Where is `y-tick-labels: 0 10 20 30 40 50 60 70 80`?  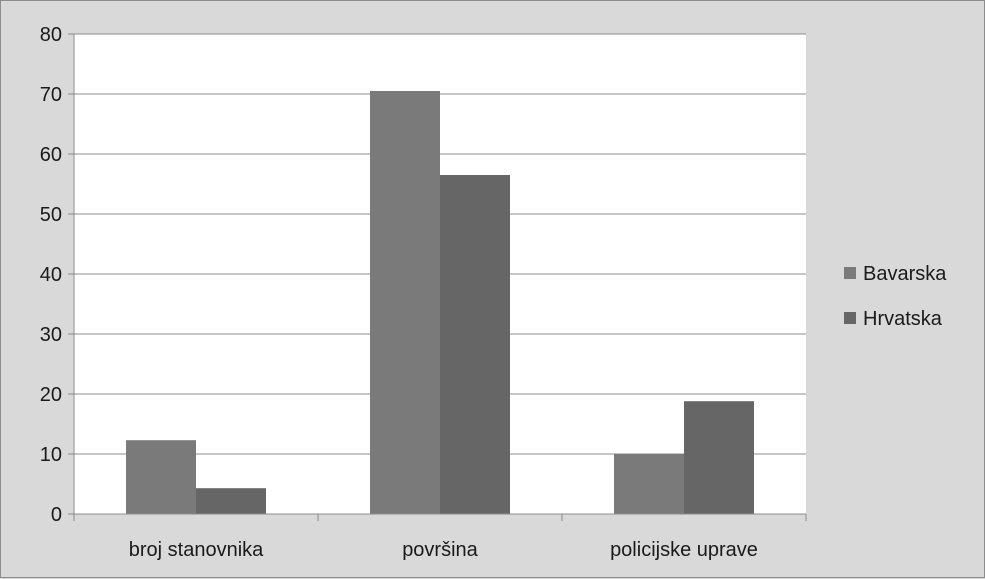 y-tick-labels: 0 10 20 30 40 50 60 70 80 is located at coordinates (51, 275).